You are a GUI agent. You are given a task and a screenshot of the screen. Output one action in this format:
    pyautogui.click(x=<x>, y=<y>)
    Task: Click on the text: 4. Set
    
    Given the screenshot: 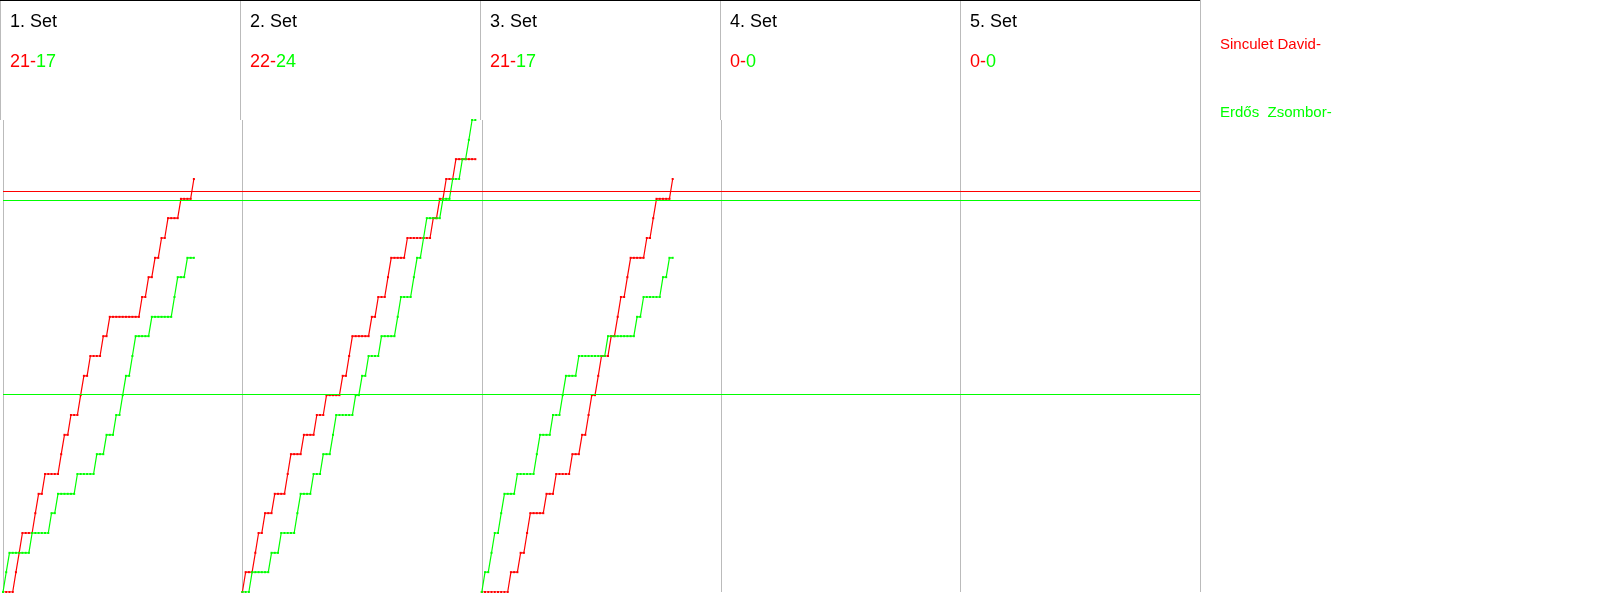 What is the action you would take?
    pyautogui.click(x=754, y=21)
    